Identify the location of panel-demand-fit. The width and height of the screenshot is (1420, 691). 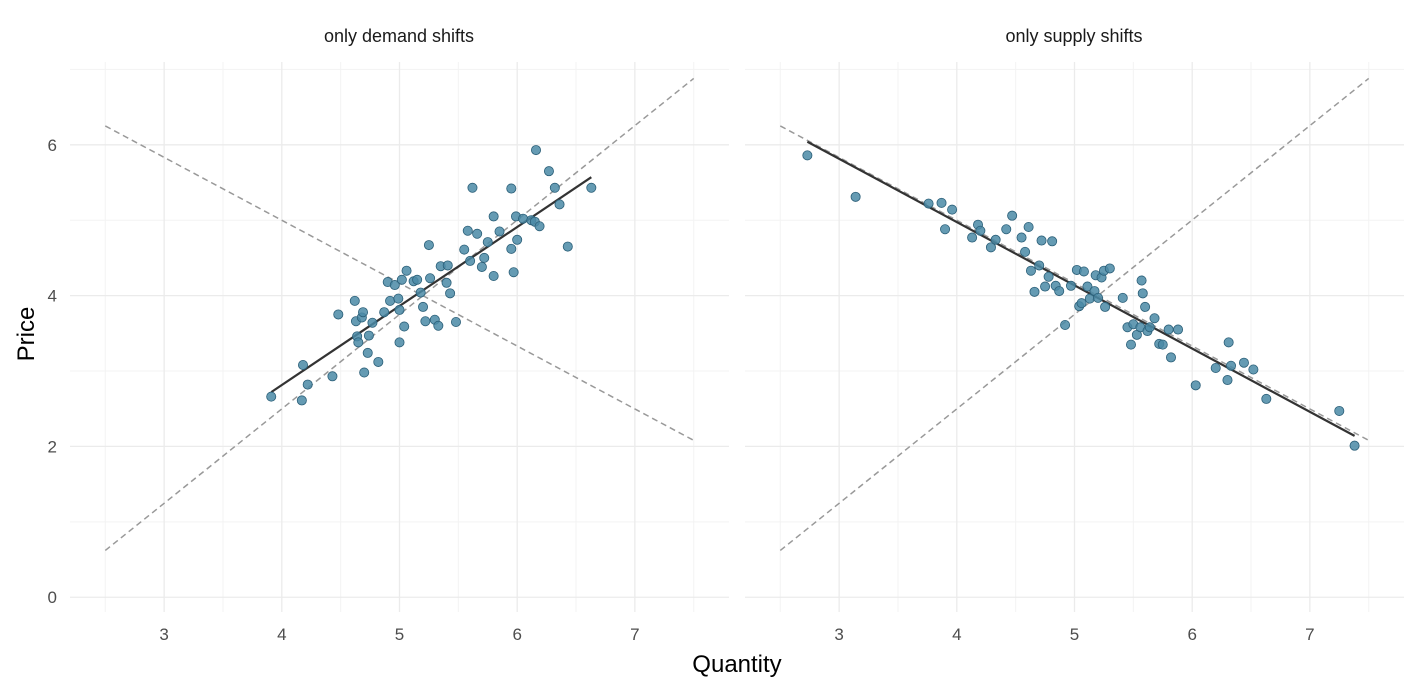
(431, 285).